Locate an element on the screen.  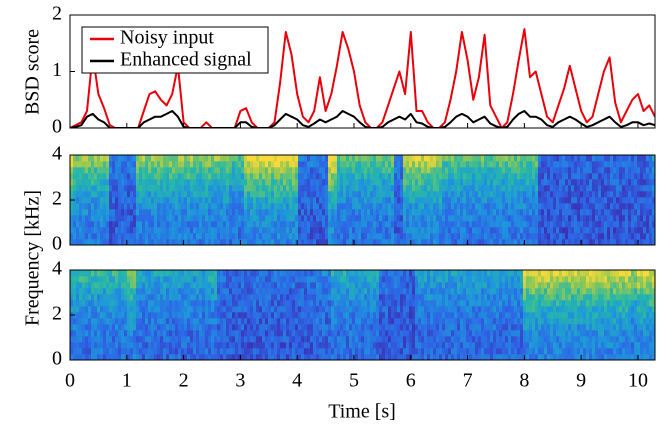
y-tick-label: 2 is located at coordinates (57, 199).